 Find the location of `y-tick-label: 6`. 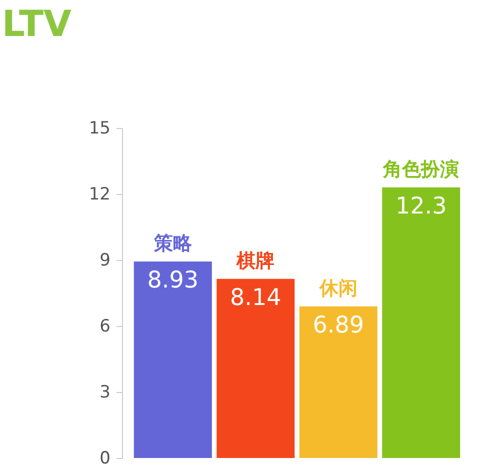

y-tick-label: 6 is located at coordinates (105, 326).